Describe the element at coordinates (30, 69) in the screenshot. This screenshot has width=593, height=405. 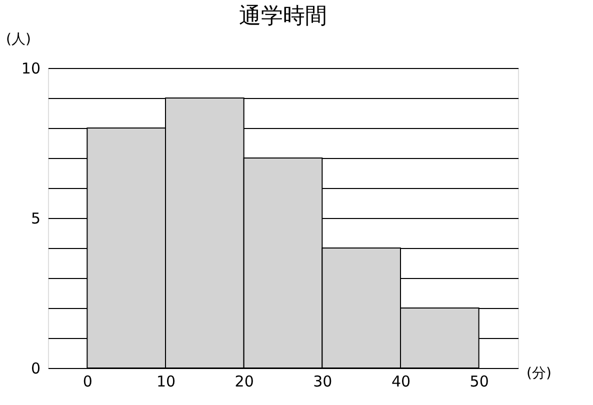
I see `y-tick-label: 10` at that location.